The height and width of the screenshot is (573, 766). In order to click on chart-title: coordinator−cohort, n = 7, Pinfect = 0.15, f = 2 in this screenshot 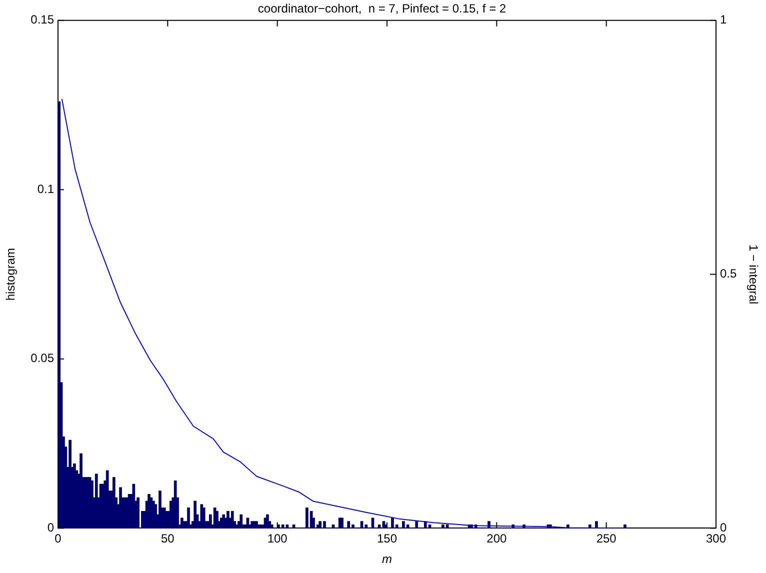, I will do `click(382, 9)`.